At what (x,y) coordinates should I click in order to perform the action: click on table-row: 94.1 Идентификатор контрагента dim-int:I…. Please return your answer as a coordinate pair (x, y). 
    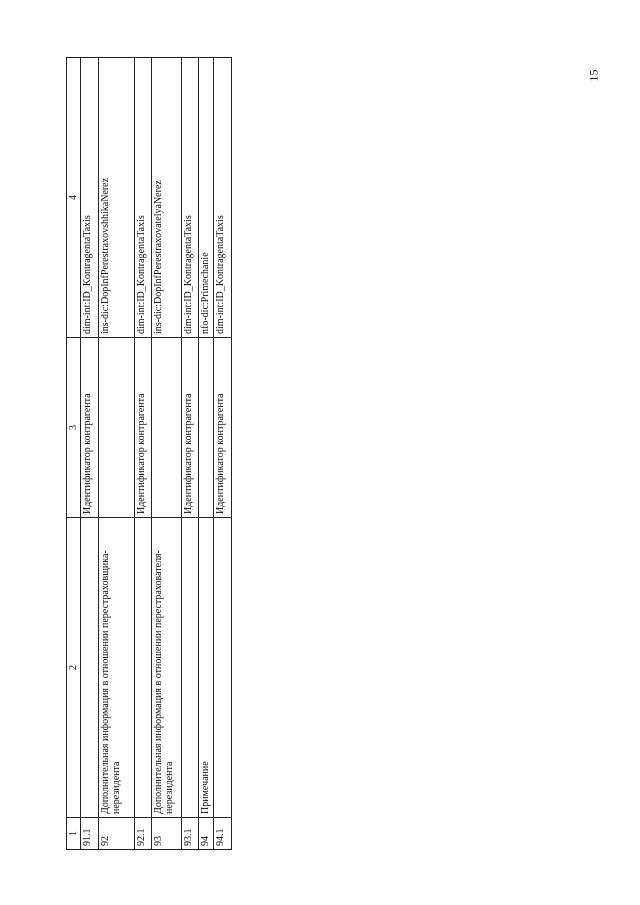
    Looking at the image, I should click on (222, 453).